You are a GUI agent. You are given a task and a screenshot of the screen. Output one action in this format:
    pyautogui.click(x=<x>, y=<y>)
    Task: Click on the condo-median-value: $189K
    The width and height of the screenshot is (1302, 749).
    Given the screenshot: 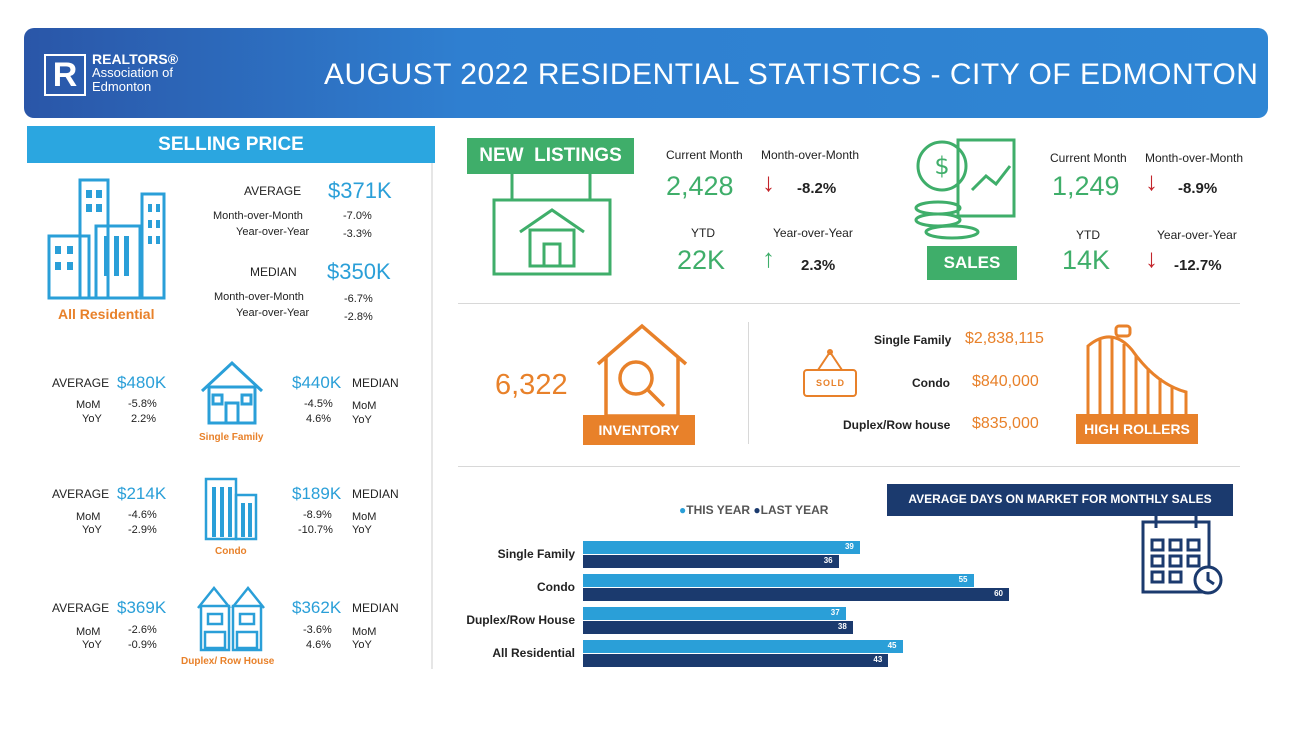 What is the action you would take?
    pyautogui.click(x=317, y=493)
    